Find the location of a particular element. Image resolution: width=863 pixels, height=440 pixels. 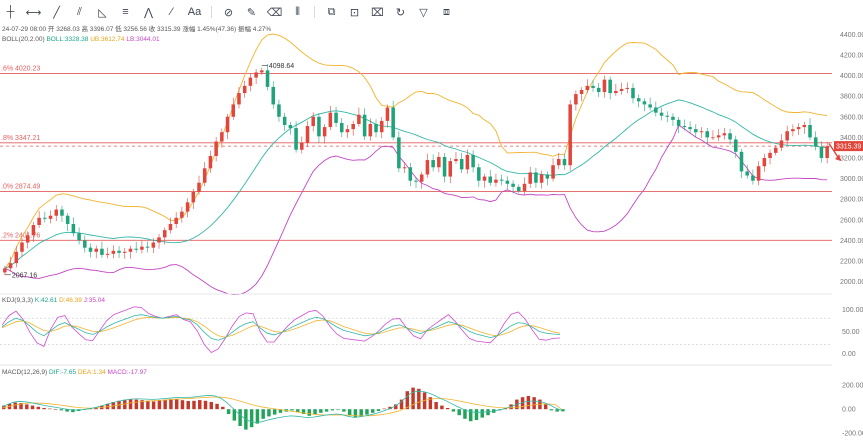

toolbar-separator is located at coordinates (211, 12).